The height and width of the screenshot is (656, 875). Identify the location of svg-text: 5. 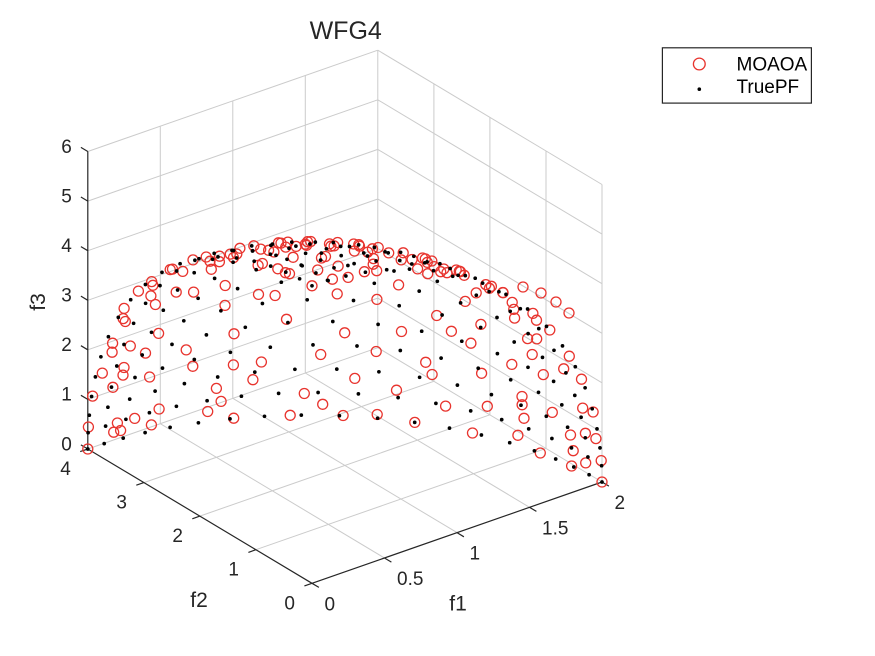
(66, 196).